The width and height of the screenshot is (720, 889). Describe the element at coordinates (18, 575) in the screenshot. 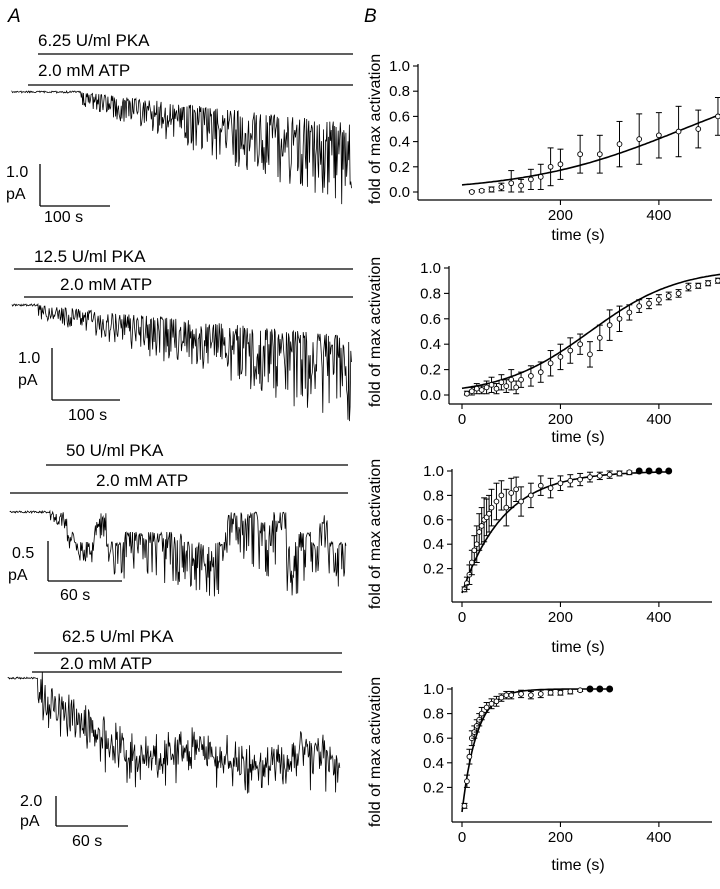

I see `scale-y-unit-3: pA` at that location.